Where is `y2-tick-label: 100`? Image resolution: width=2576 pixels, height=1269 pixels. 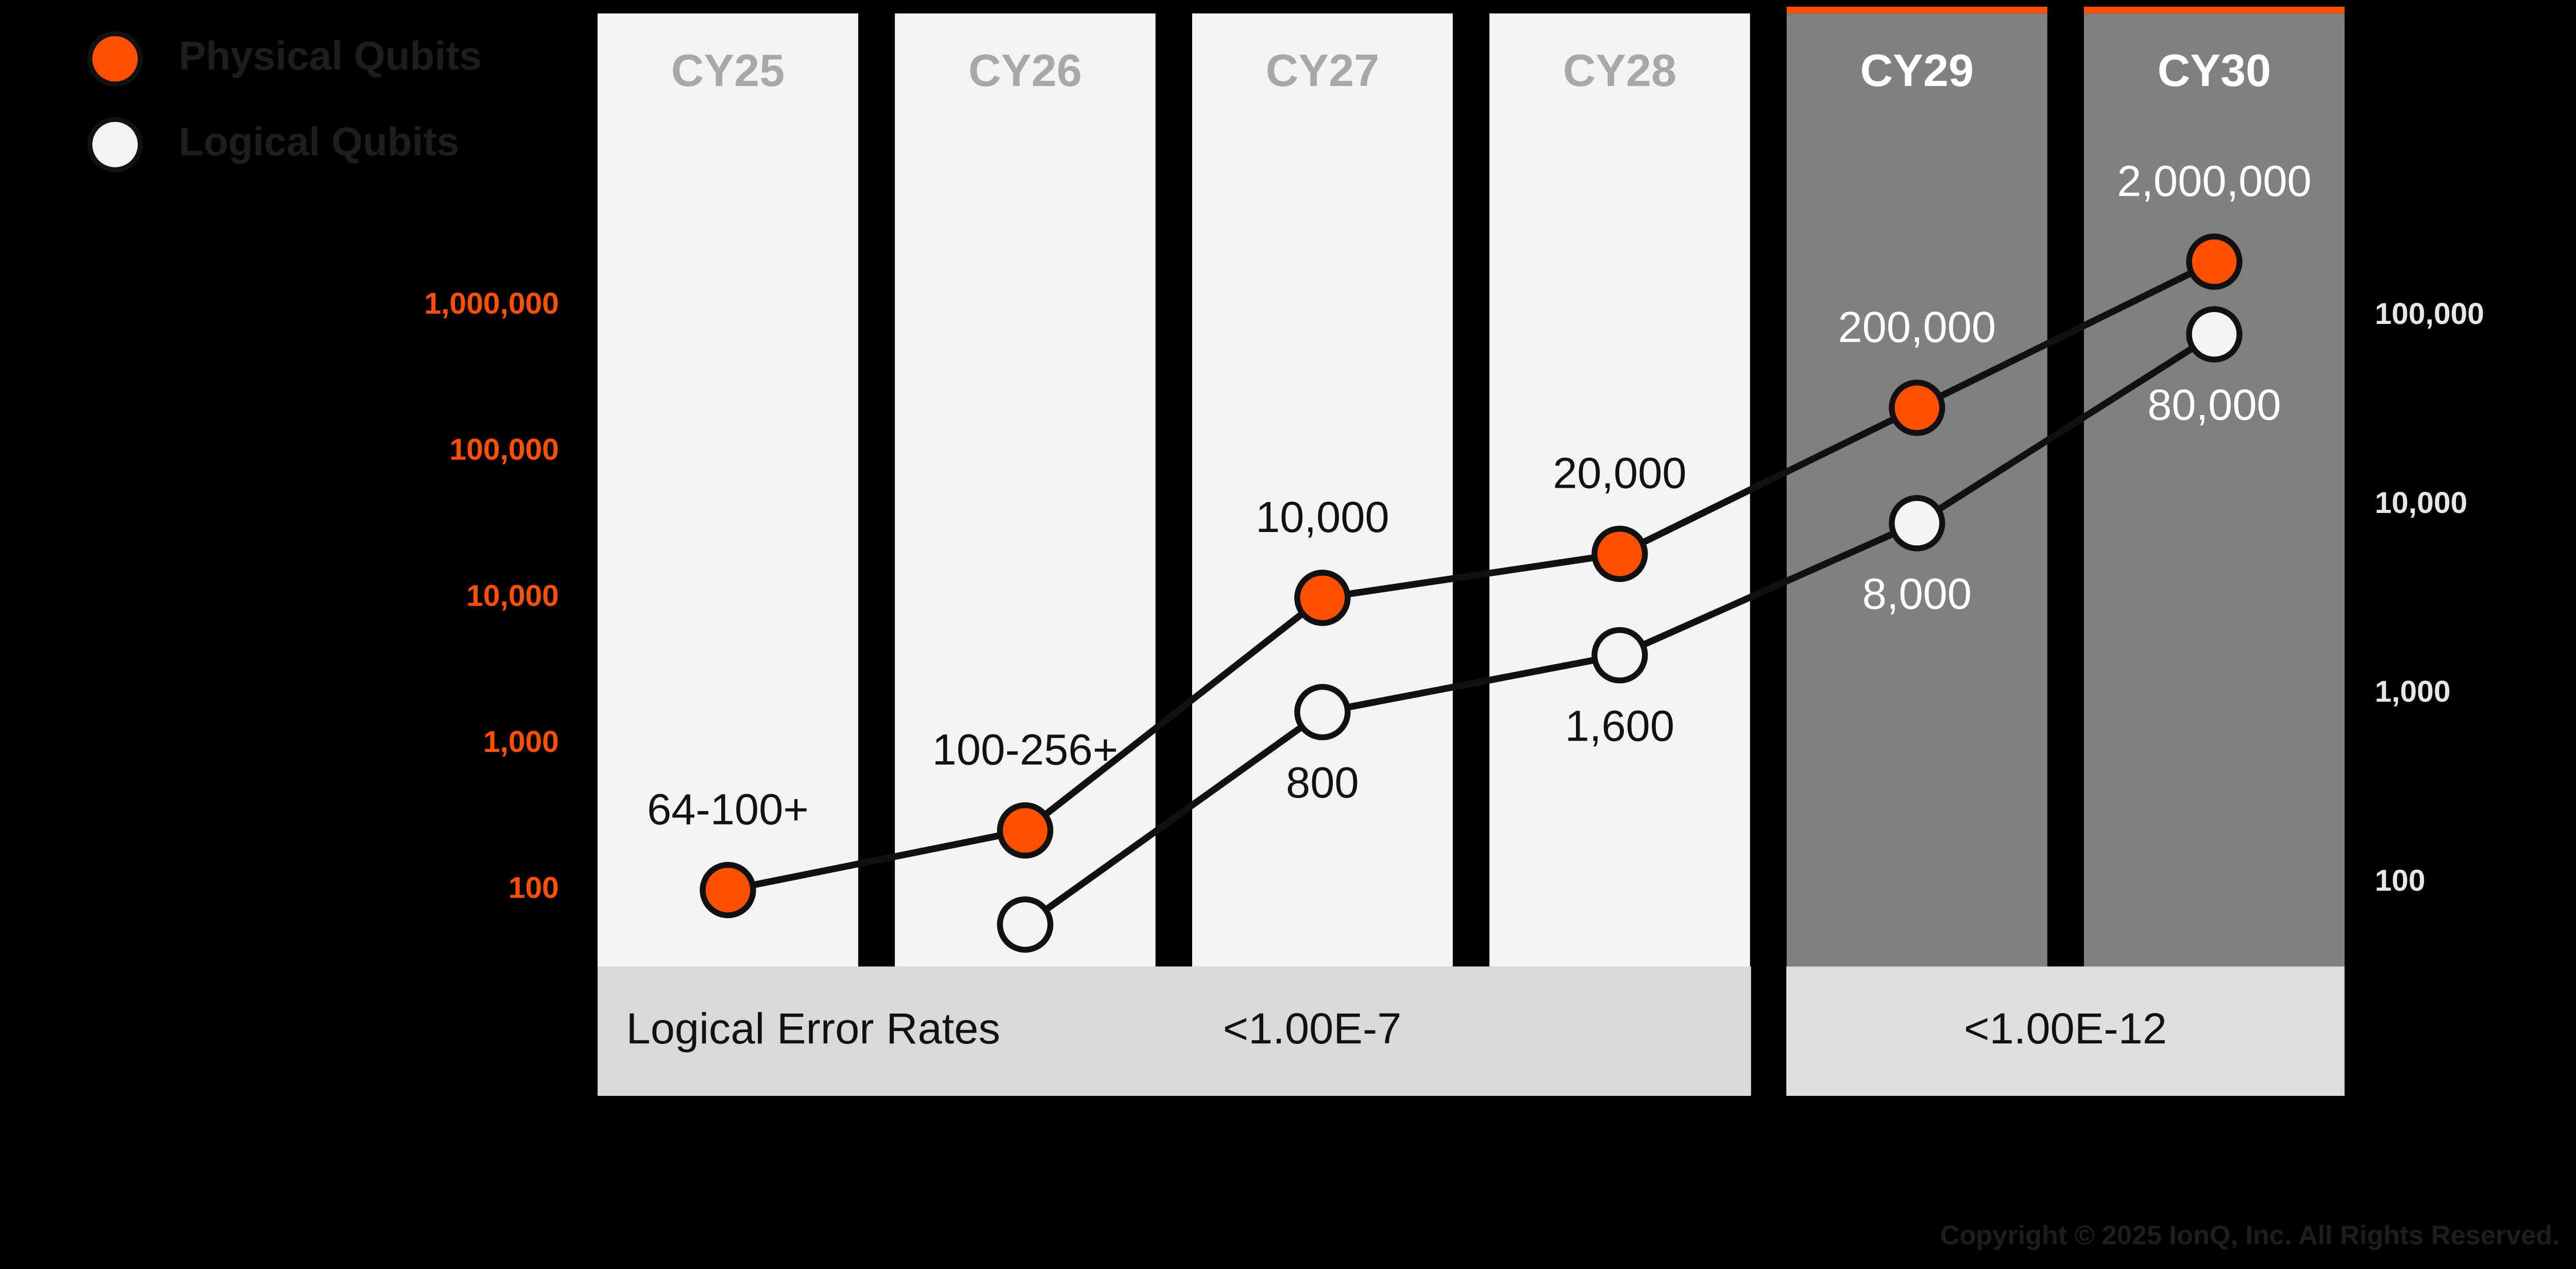
y2-tick-label: 100 is located at coordinates (2400, 880).